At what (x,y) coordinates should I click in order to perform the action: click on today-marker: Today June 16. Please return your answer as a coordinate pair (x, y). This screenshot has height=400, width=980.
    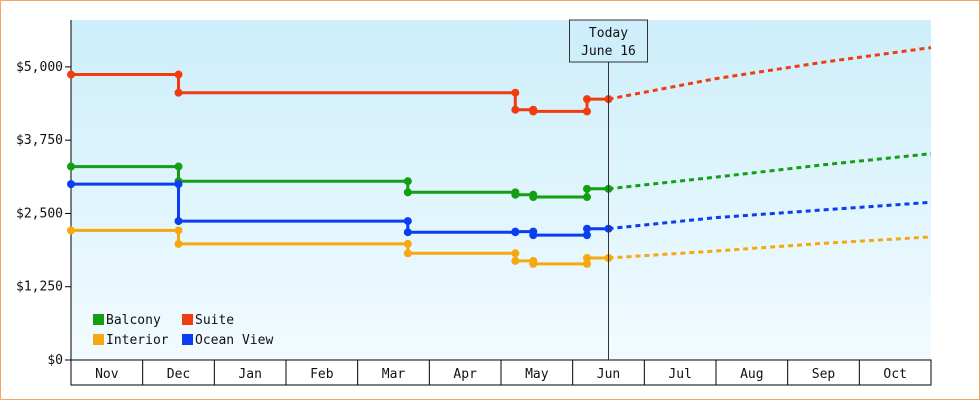
    Looking at the image, I should click on (608, 189).